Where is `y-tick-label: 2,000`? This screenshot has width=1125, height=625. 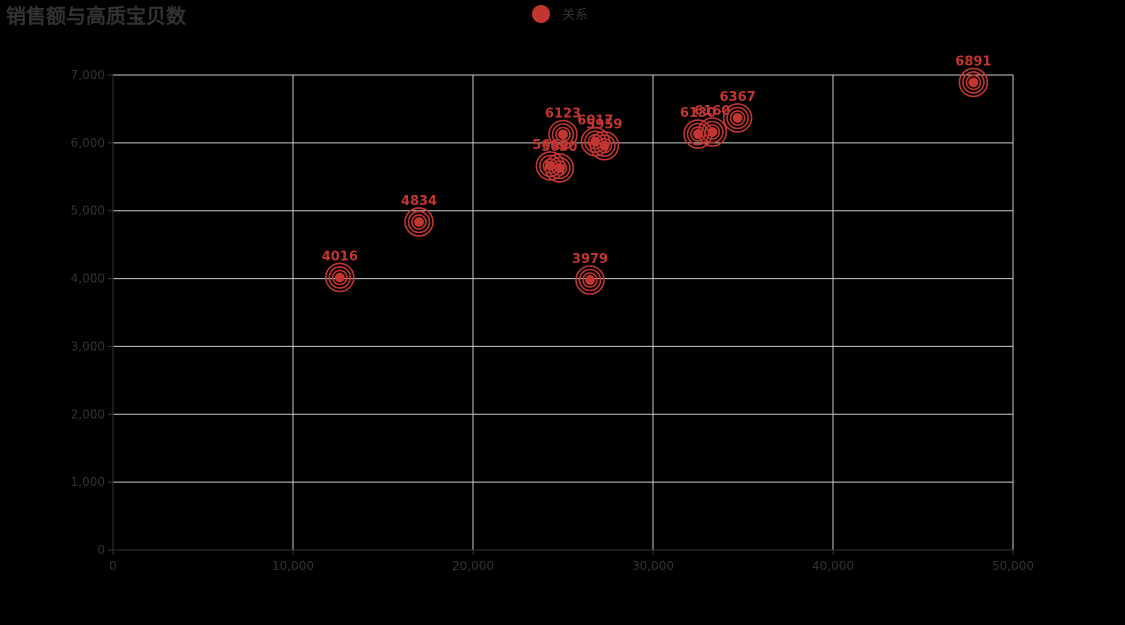 y-tick-label: 2,000 is located at coordinates (88, 414).